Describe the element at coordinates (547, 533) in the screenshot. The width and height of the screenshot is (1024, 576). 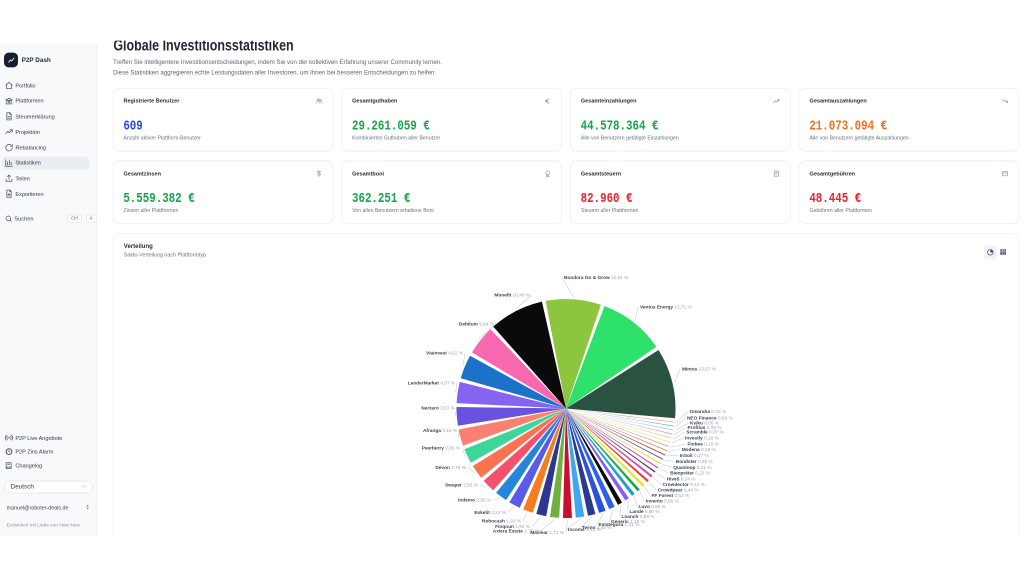
I see `svg-text: Maclear 1,71 %` at that location.